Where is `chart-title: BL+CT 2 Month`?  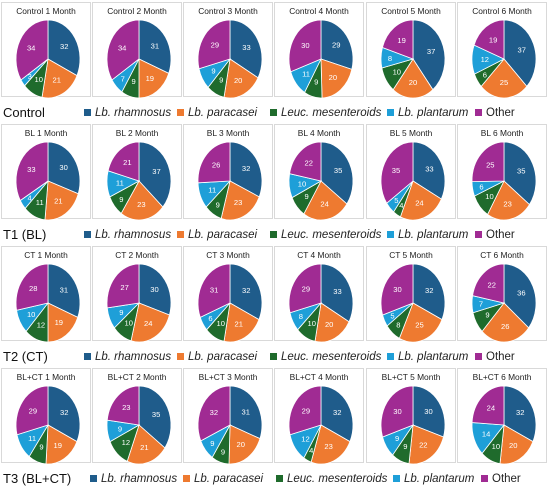
chart-title: BL+CT 2 Month is located at coordinates (137, 377).